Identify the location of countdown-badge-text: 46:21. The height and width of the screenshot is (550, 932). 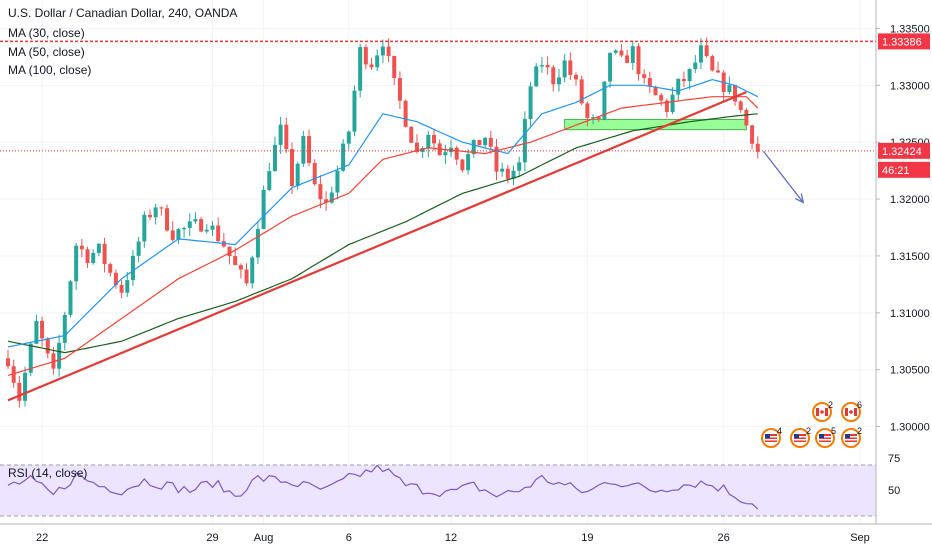
(896, 171).